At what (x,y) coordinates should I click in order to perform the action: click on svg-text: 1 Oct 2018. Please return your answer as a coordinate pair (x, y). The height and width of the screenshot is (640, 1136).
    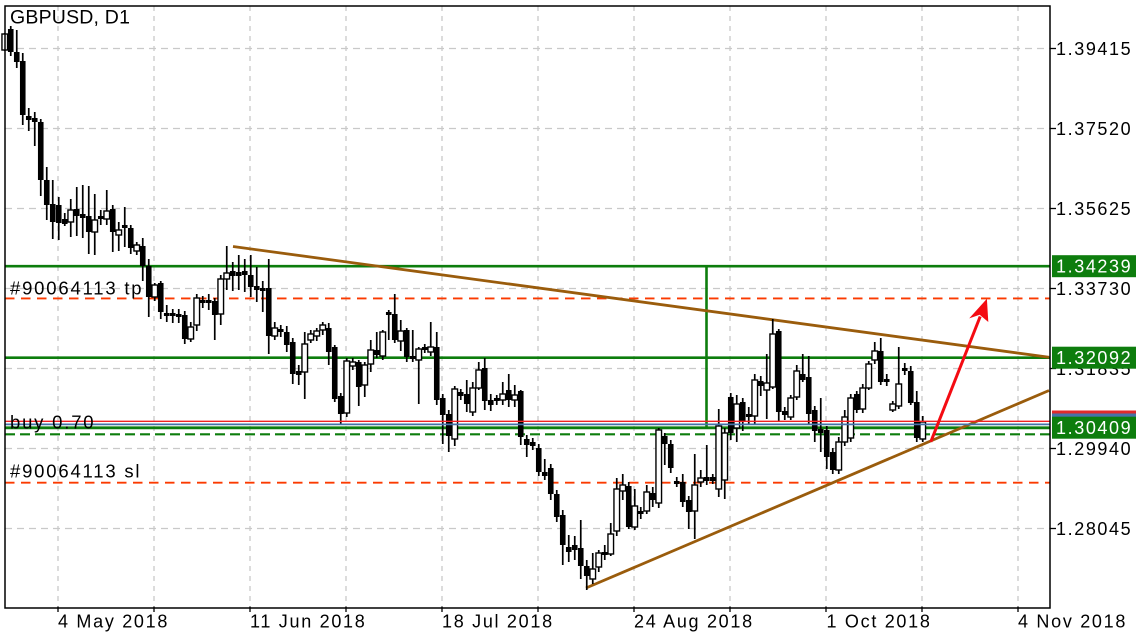
    Looking at the image, I should click on (879, 622).